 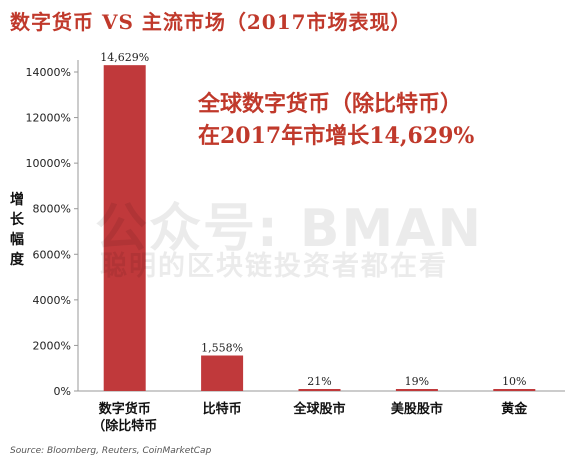 I want to click on x-tick-label: 数字货币, so click(x=125, y=409).